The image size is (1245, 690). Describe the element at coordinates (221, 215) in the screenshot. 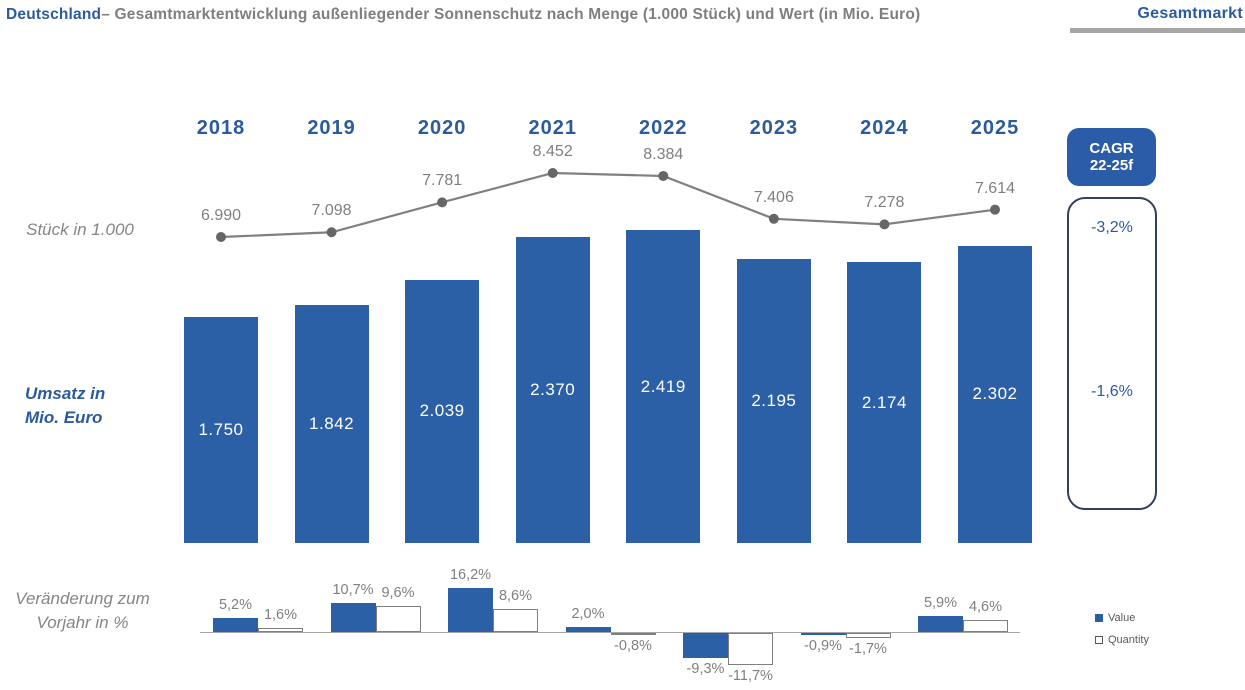

I see `line-value-2018: 6.990` at that location.